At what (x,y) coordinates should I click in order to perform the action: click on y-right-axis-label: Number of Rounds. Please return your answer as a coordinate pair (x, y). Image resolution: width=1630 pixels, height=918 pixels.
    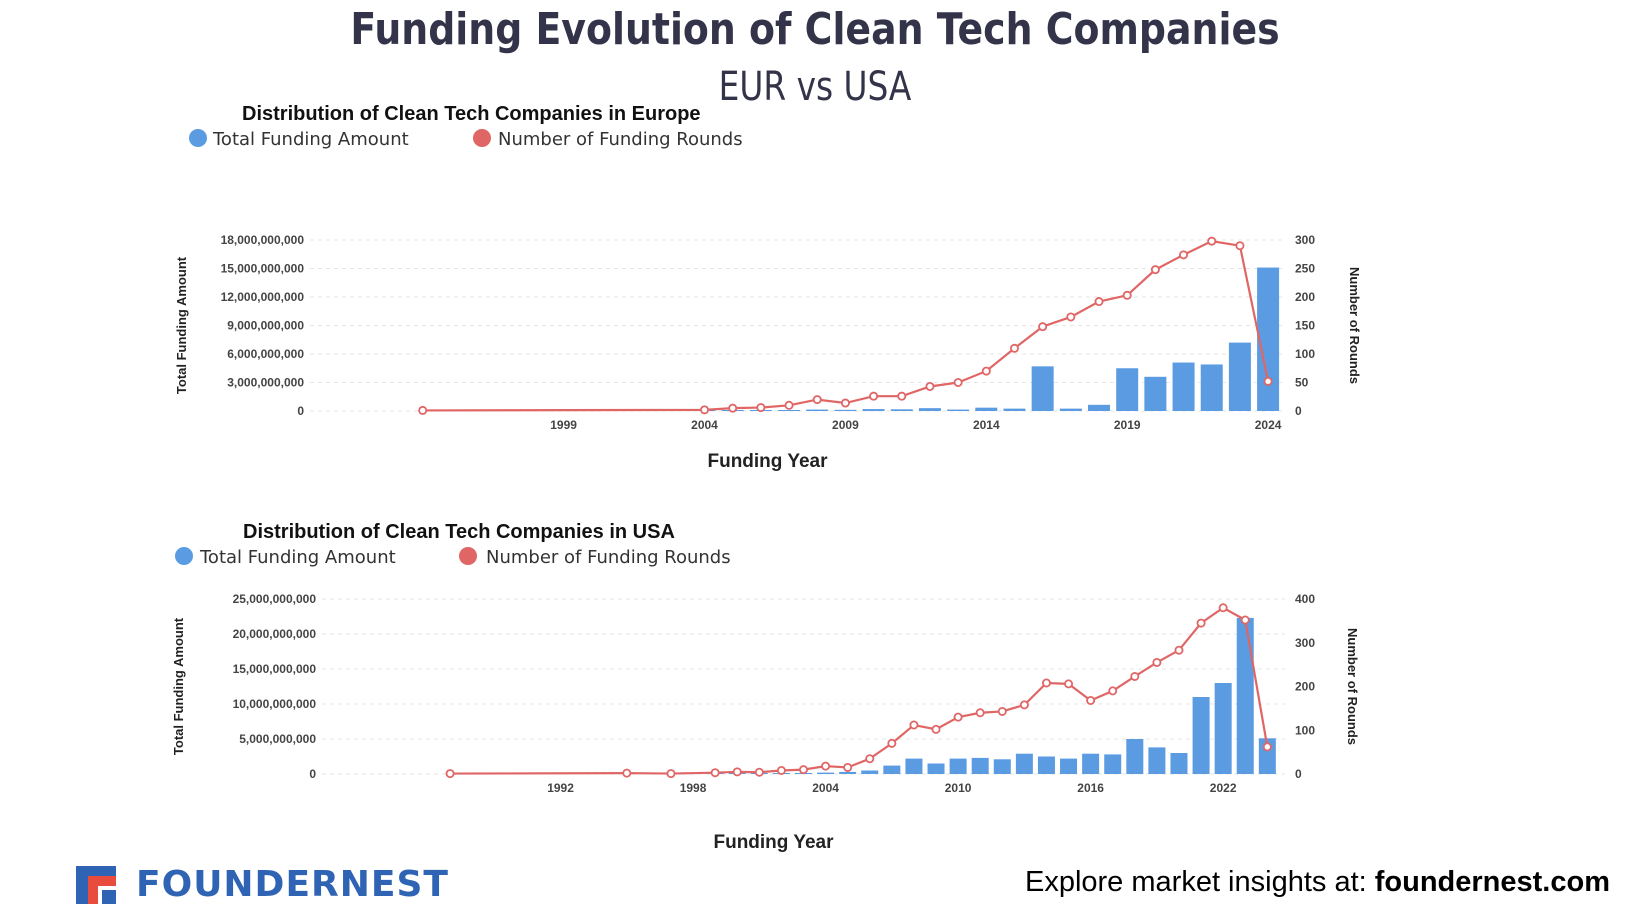
    Looking at the image, I should click on (1354, 325).